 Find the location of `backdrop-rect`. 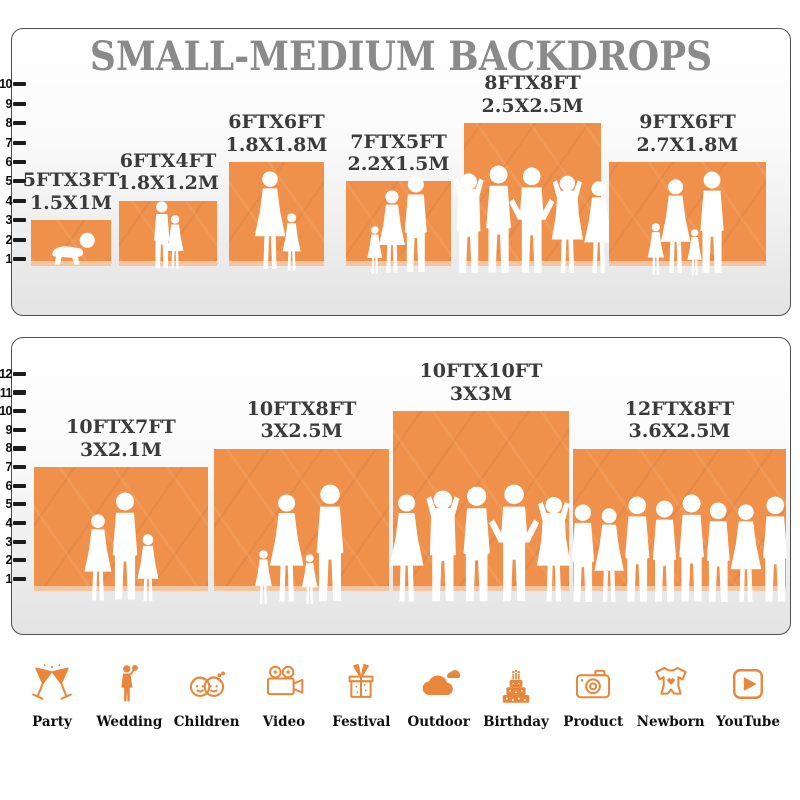

backdrop-rect is located at coordinates (687, 214).